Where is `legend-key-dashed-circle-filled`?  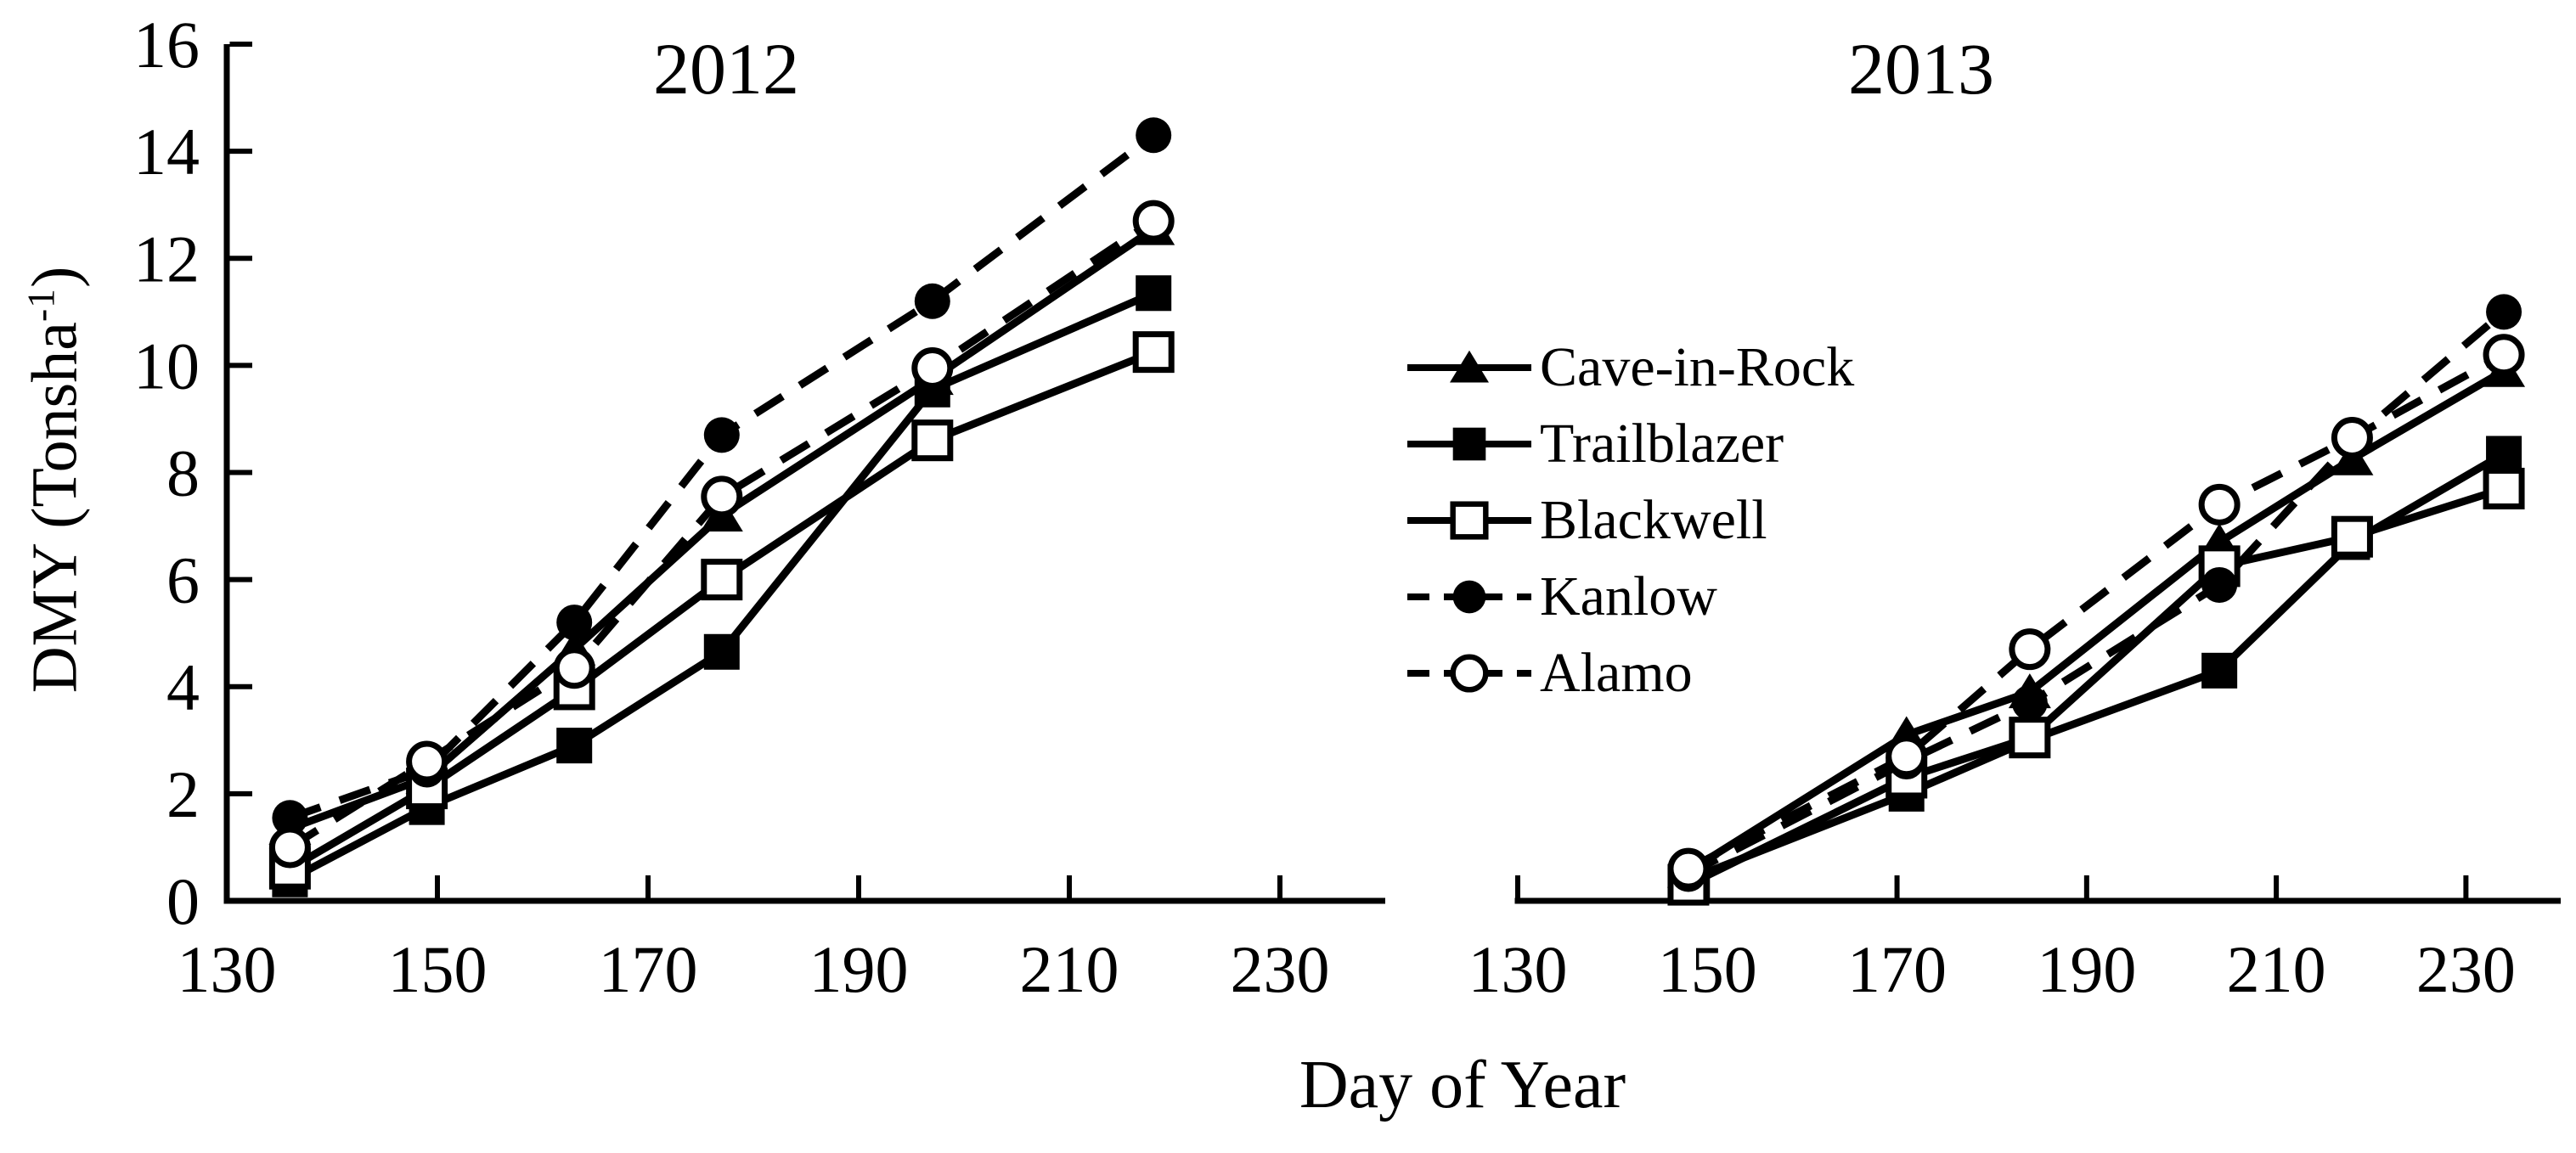 legend-key-dashed-circle-filled is located at coordinates (1469, 597).